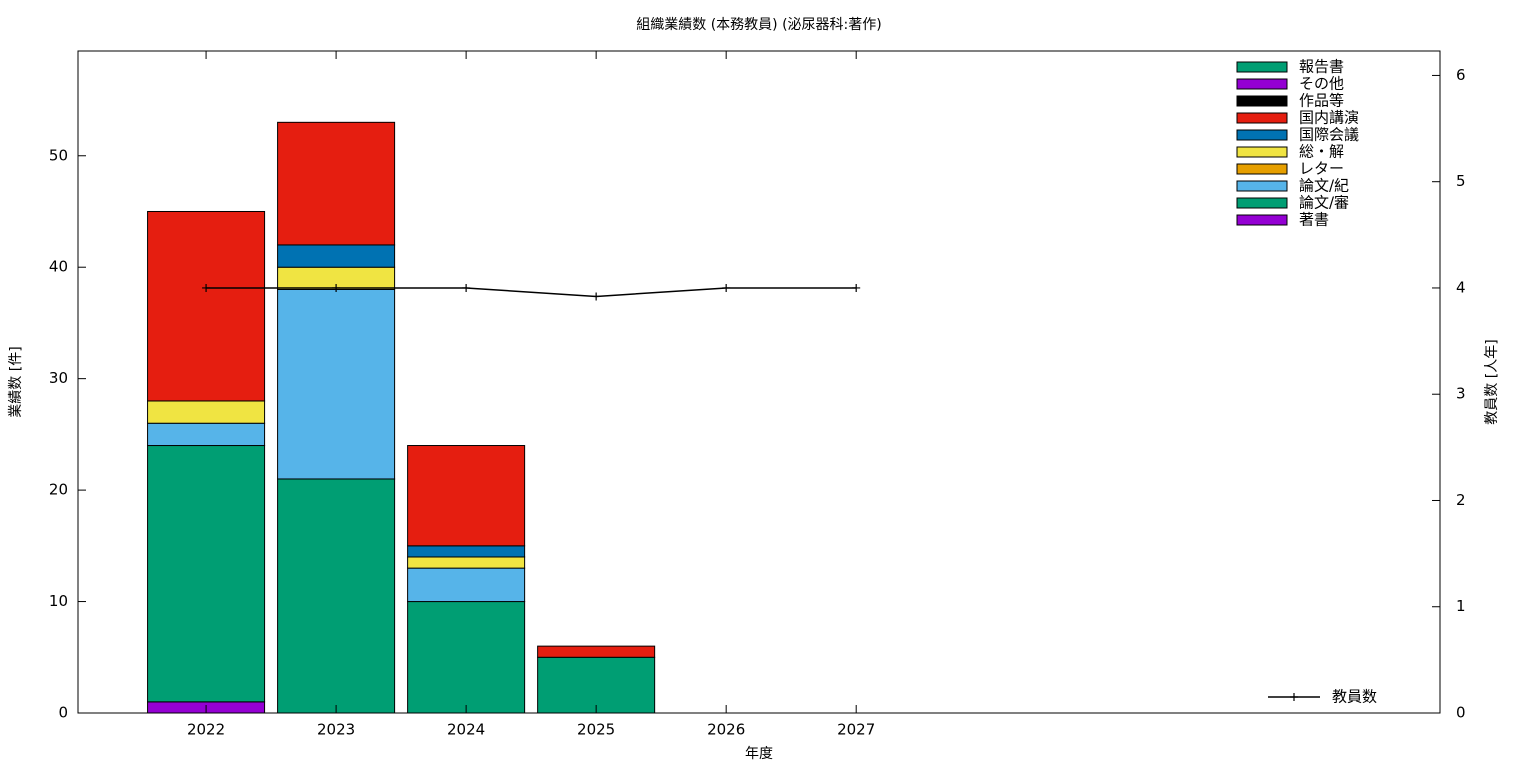 This screenshot has width=1536, height=768. I want to click on y-axis-label: 業績数 [件], so click(16, 381).